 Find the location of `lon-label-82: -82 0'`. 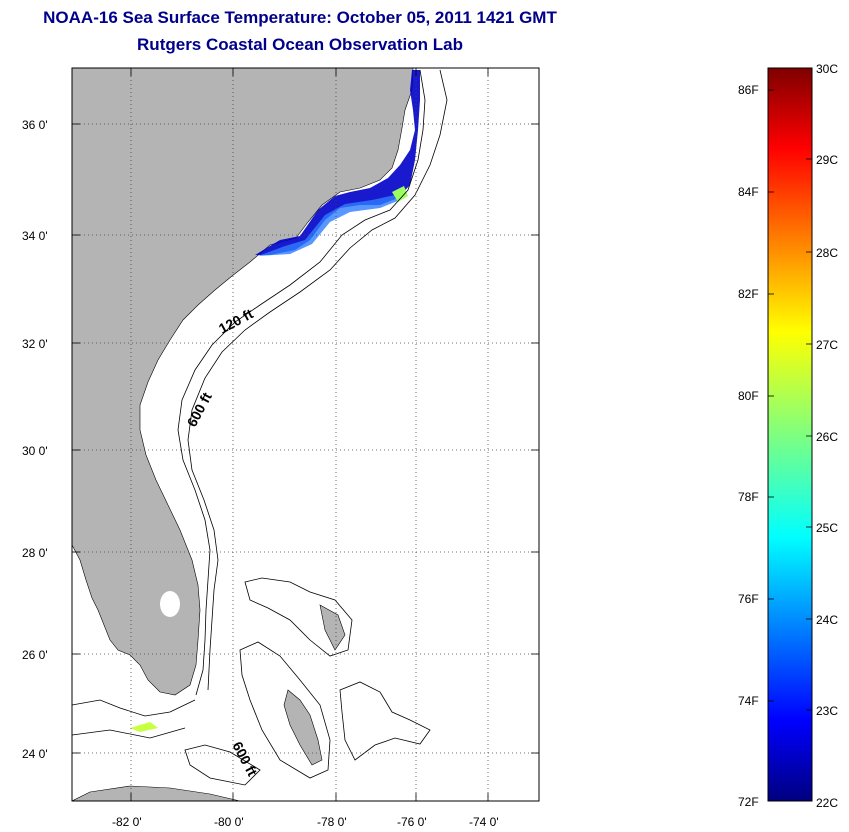

lon-label-82: -82 0' is located at coordinates (127, 822).